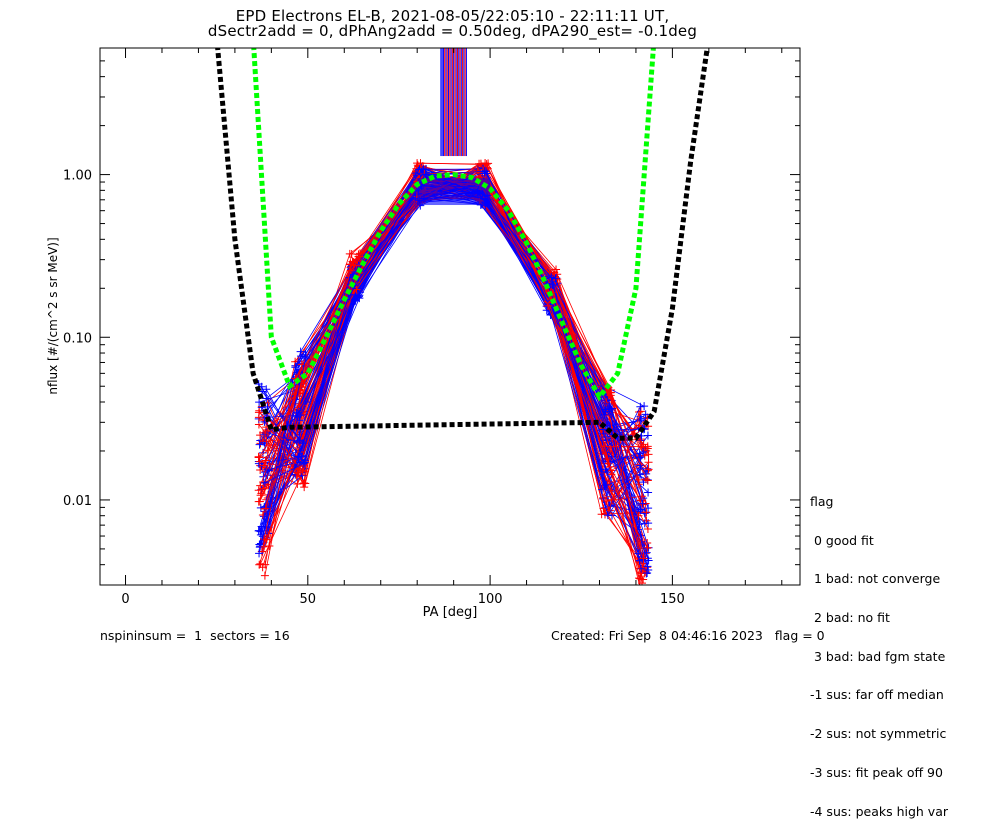 The image size is (1000, 831). Describe the element at coordinates (450, 612) in the screenshot. I see `x-axis-label: PA [deg]` at that location.